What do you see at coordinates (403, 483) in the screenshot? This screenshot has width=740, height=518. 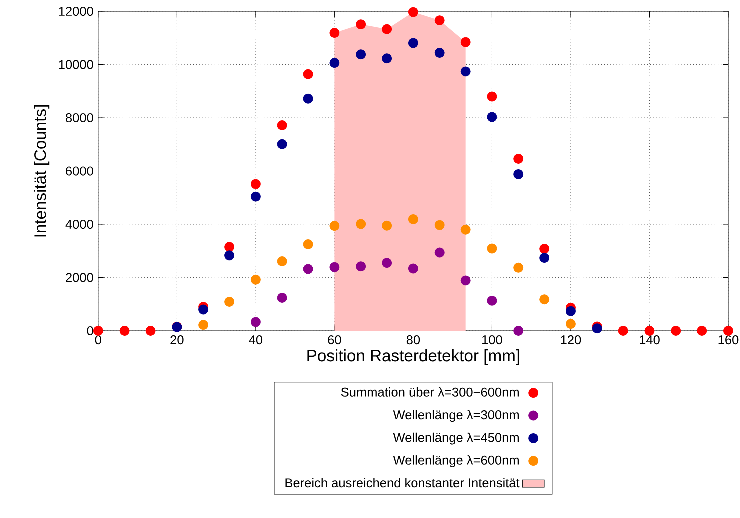 I see `legend-label: Bereich ausreichend konstanter Intensität` at bounding box center [403, 483].